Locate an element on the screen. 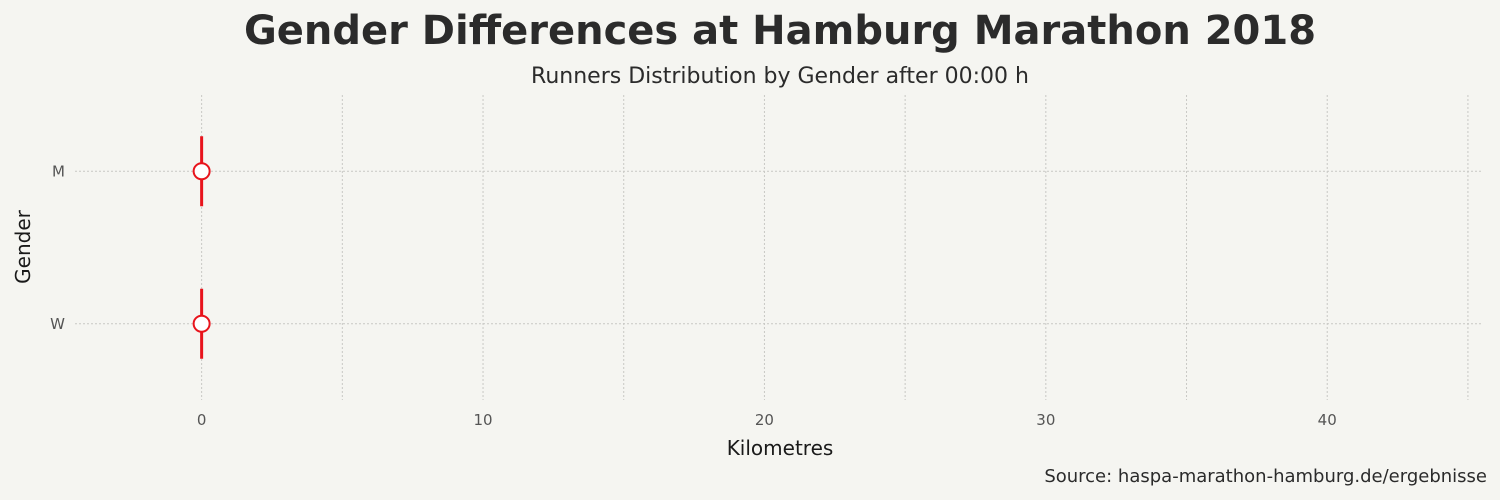 The width and height of the screenshot is (1500, 500). y-tick-label: M is located at coordinates (58, 171).